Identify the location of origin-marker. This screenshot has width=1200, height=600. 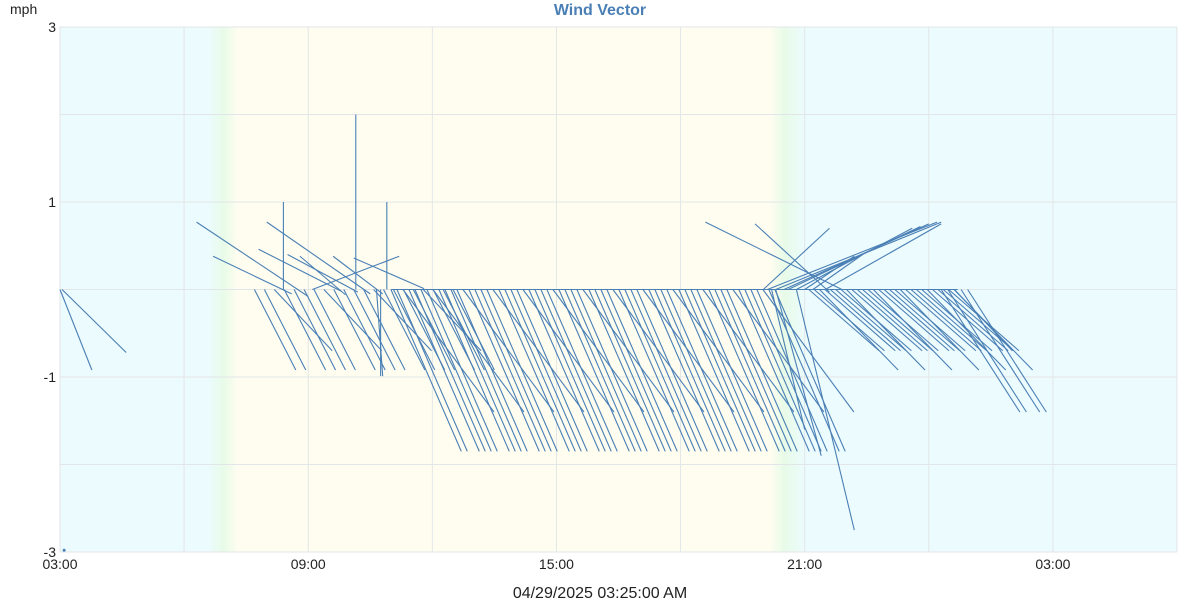
(64, 550).